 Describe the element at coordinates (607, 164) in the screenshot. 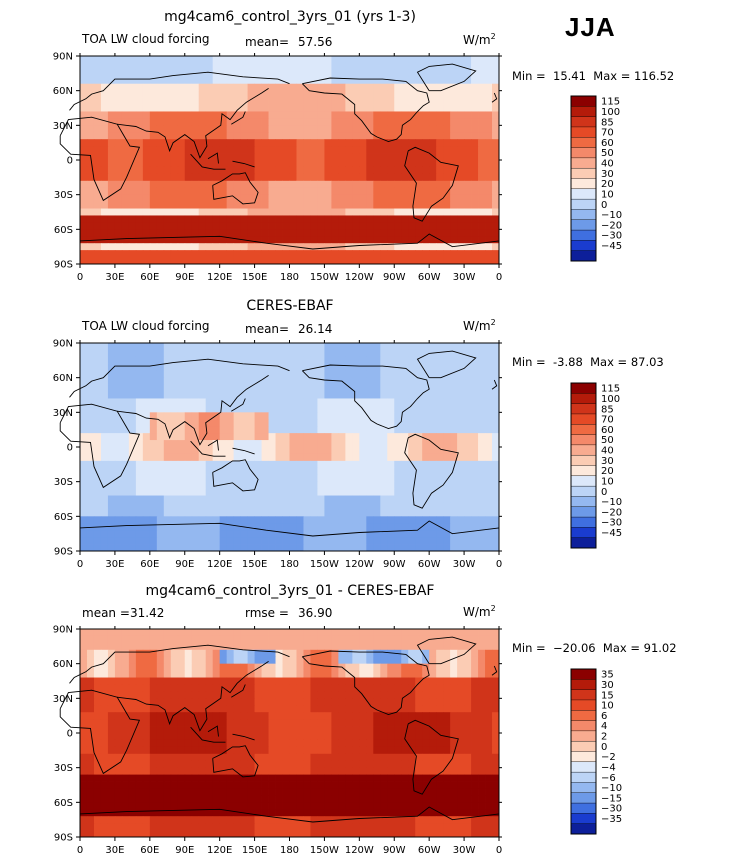

I see `panel-1-colorbar-label: 40` at that location.